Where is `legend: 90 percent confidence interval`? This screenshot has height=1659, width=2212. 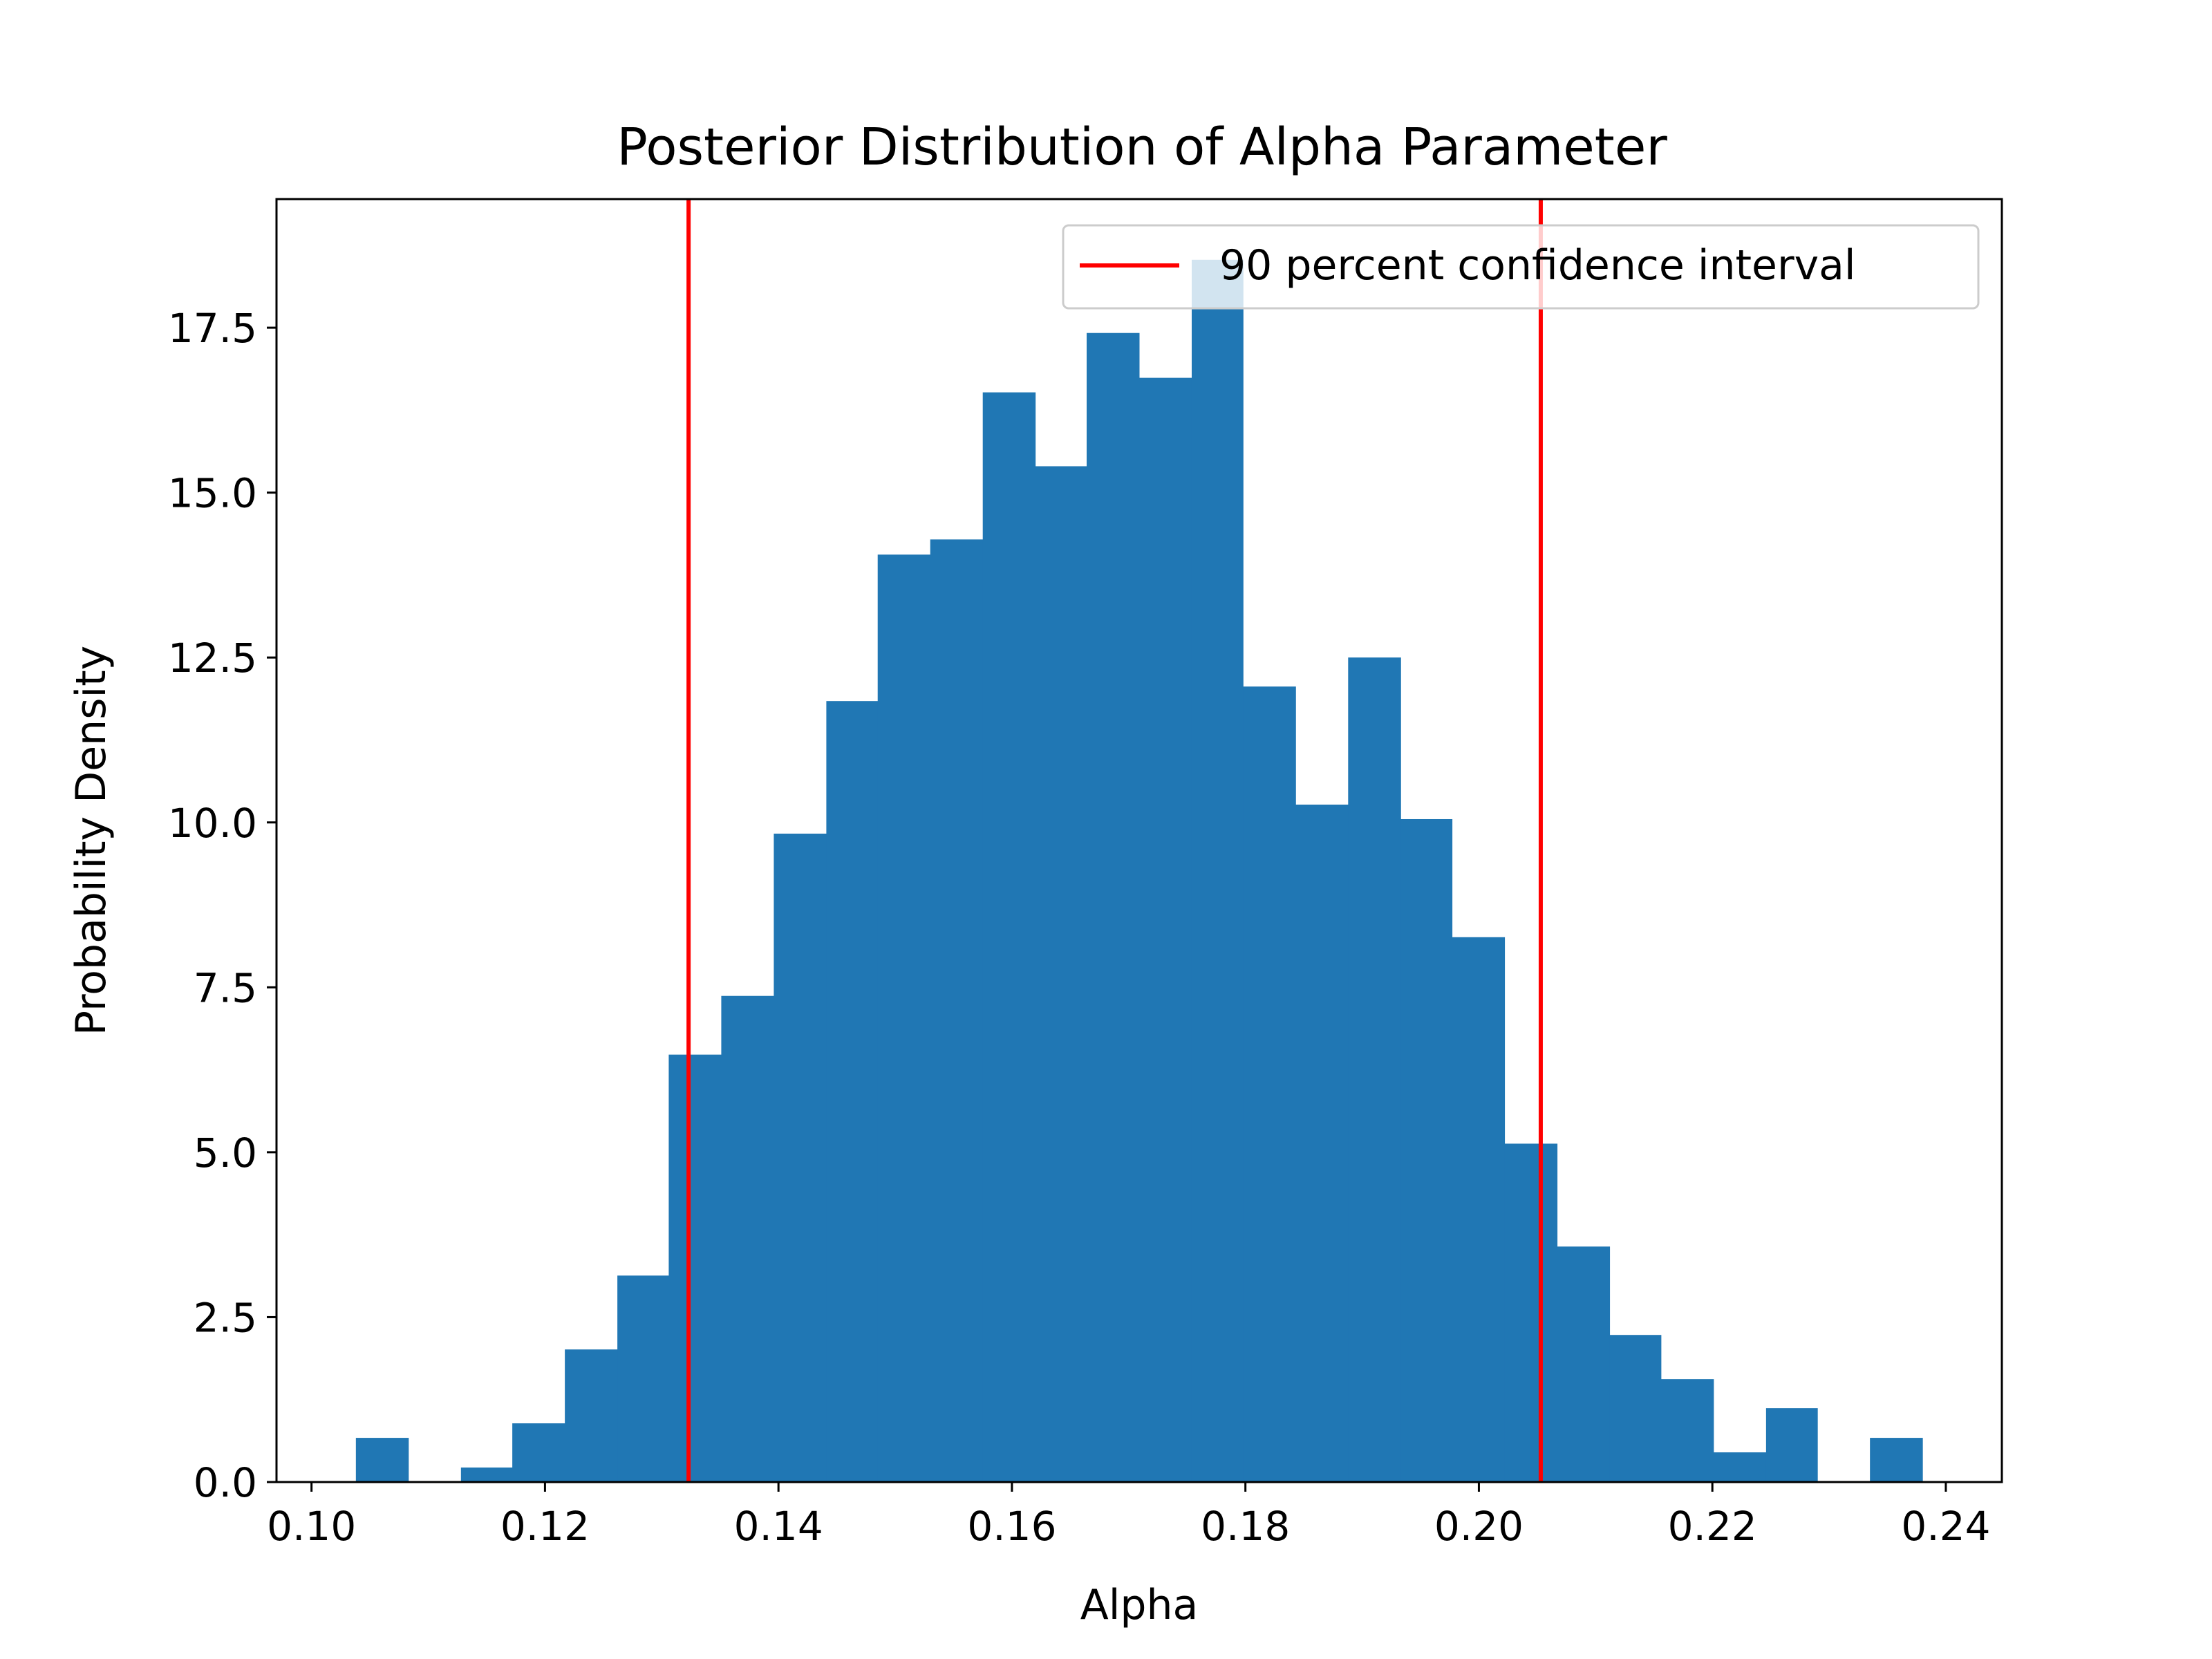
legend: 90 percent confidence interval is located at coordinates (1521, 267).